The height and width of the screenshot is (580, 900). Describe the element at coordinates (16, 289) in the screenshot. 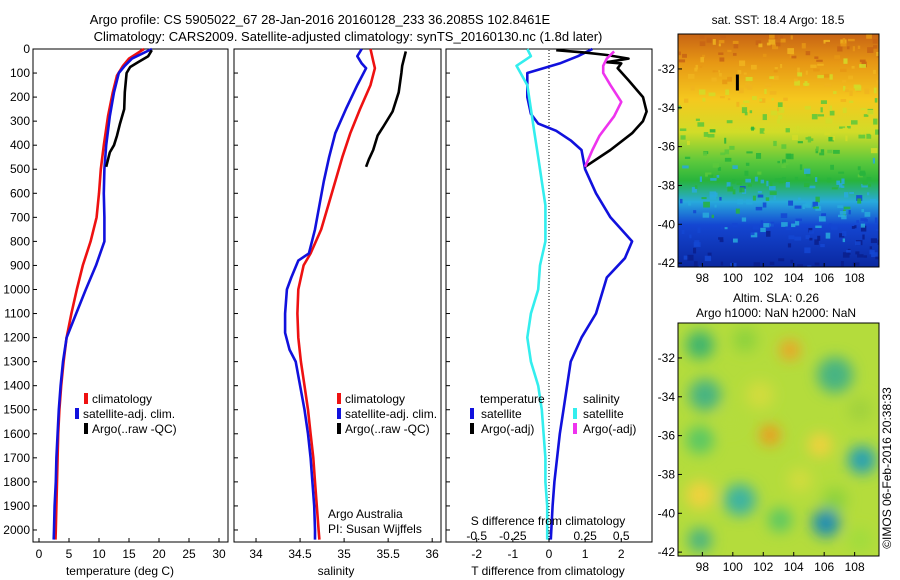

I see `depth-tick-label: 1000` at that location.